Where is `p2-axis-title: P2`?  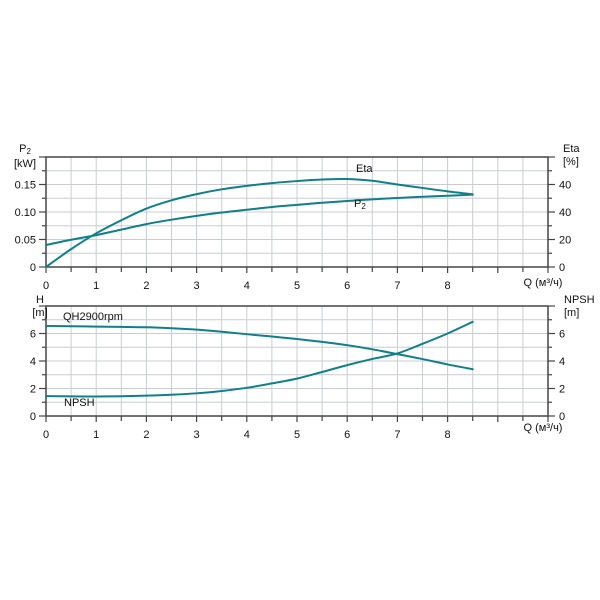
p2-axis-title: P2 is located at coordinates (25, 149).